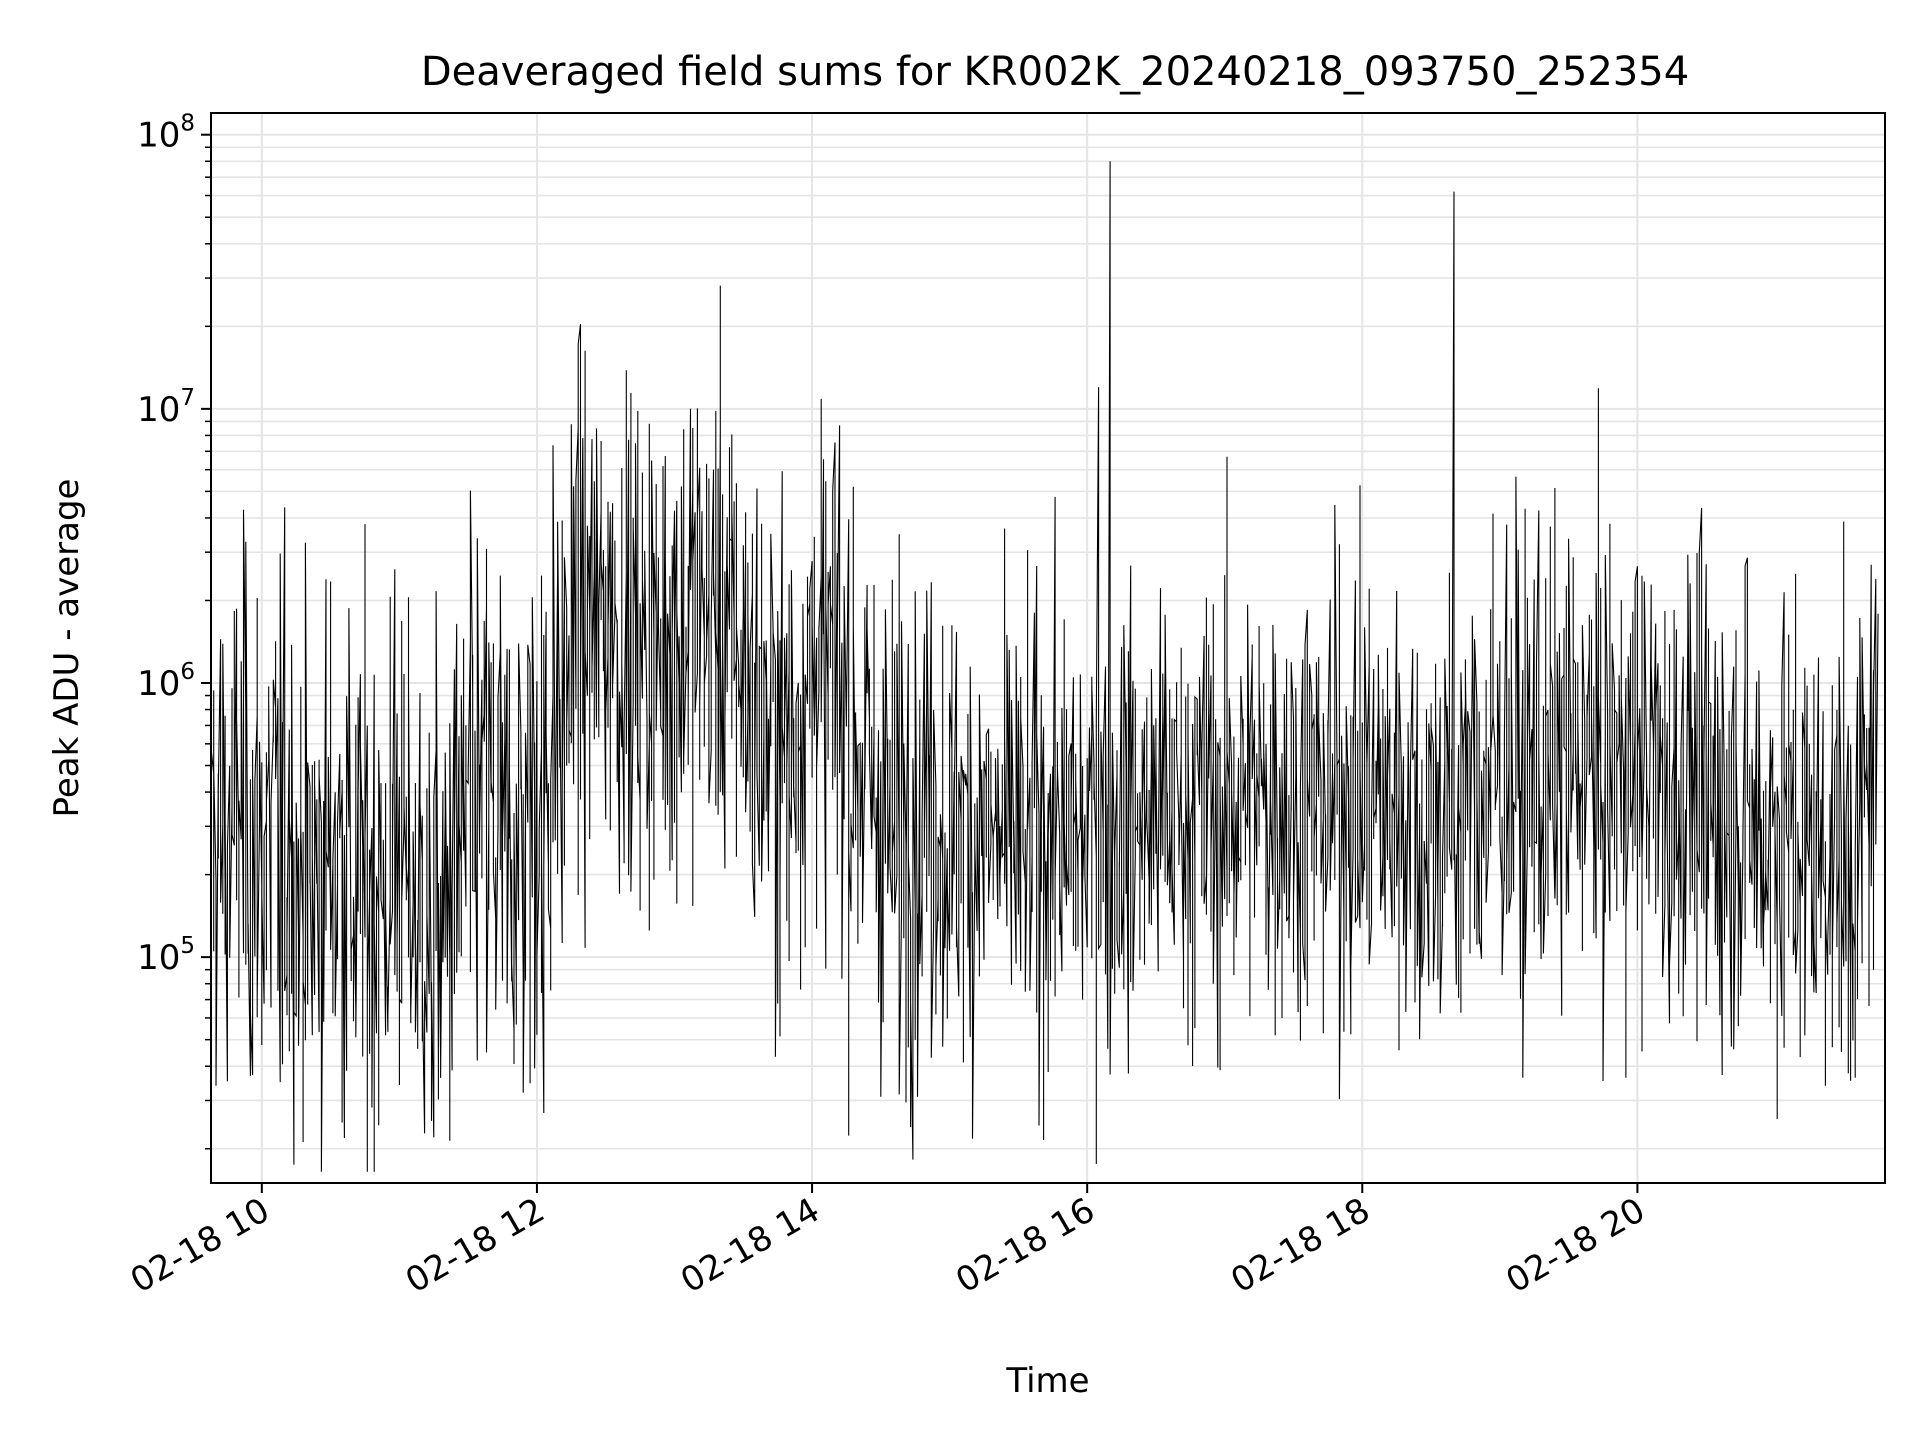  I want to click on y-tick-label: 10⁷, so click(166, 407).